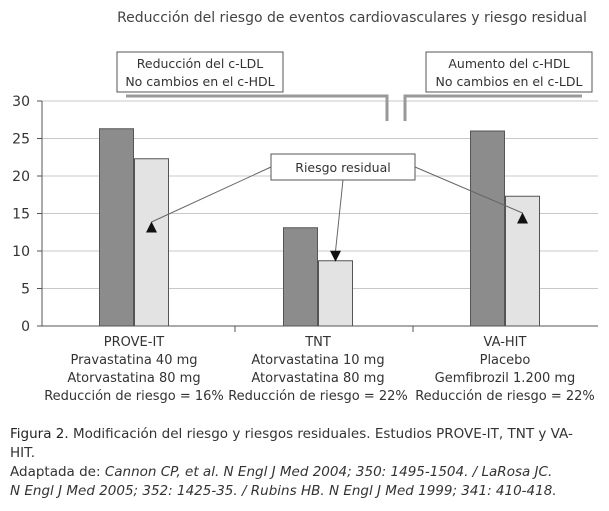 The image size is (609, 511). What do you see at coordinates (134, 396) in the screenshot?
I see `x-category-detail: Reducción de riesgo = 16%` at bounding box center [134, 396].